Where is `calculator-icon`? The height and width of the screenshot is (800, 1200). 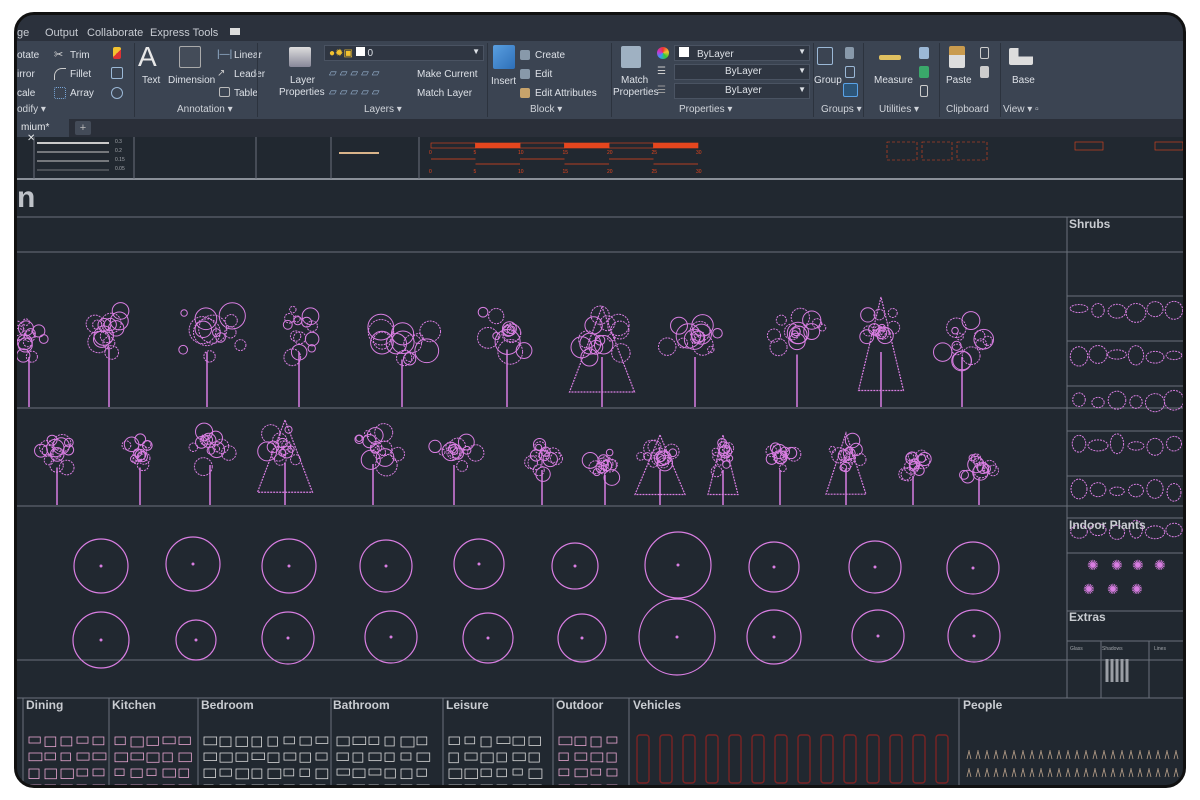
calculator-icon is located at coordinates (924, 91).